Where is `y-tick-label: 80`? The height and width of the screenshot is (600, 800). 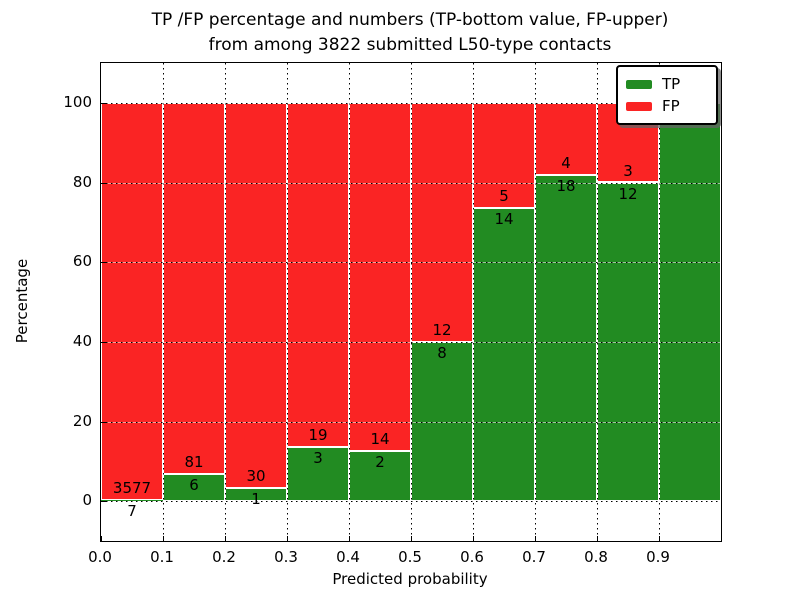
y-tick-label: 80 is located at coordinates (82, 181).